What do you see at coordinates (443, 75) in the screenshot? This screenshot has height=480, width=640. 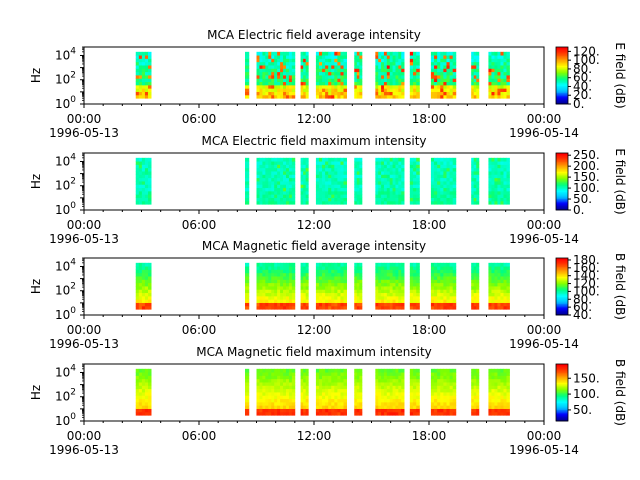 I see `spectrogram-block` at bounding box center [443, 75].